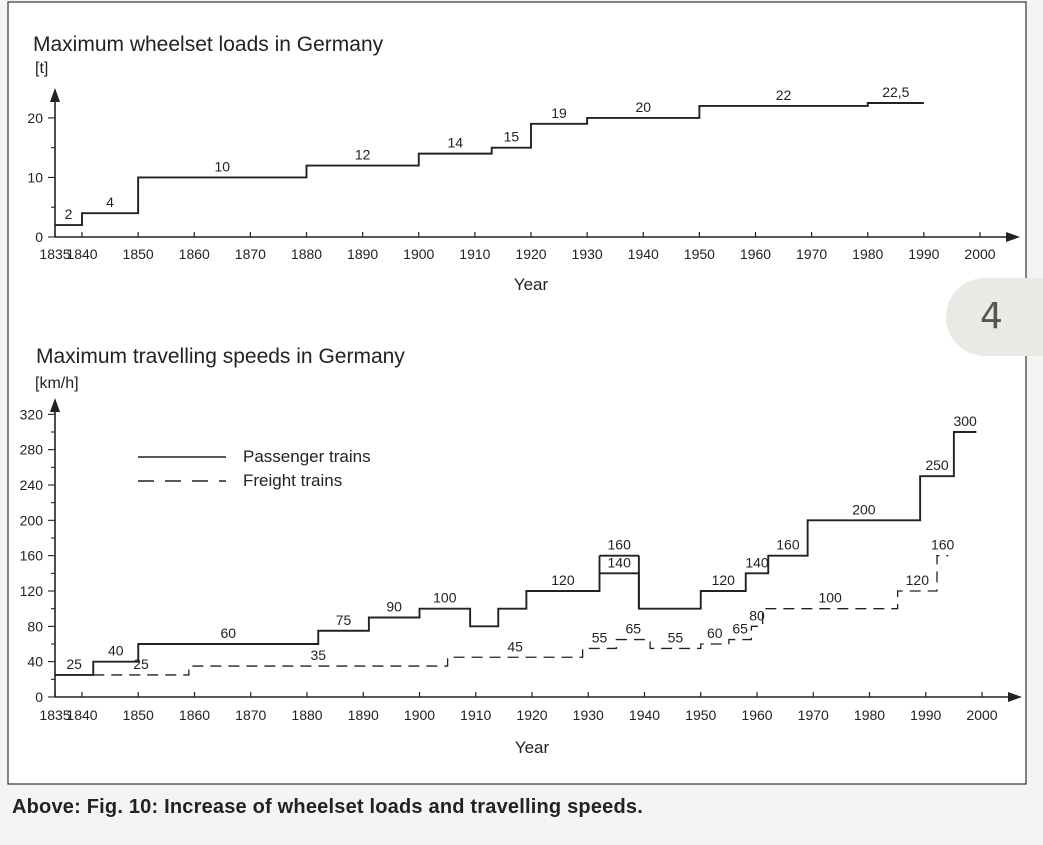  I want to click on y-tick-label: 20, so click(35, 118).